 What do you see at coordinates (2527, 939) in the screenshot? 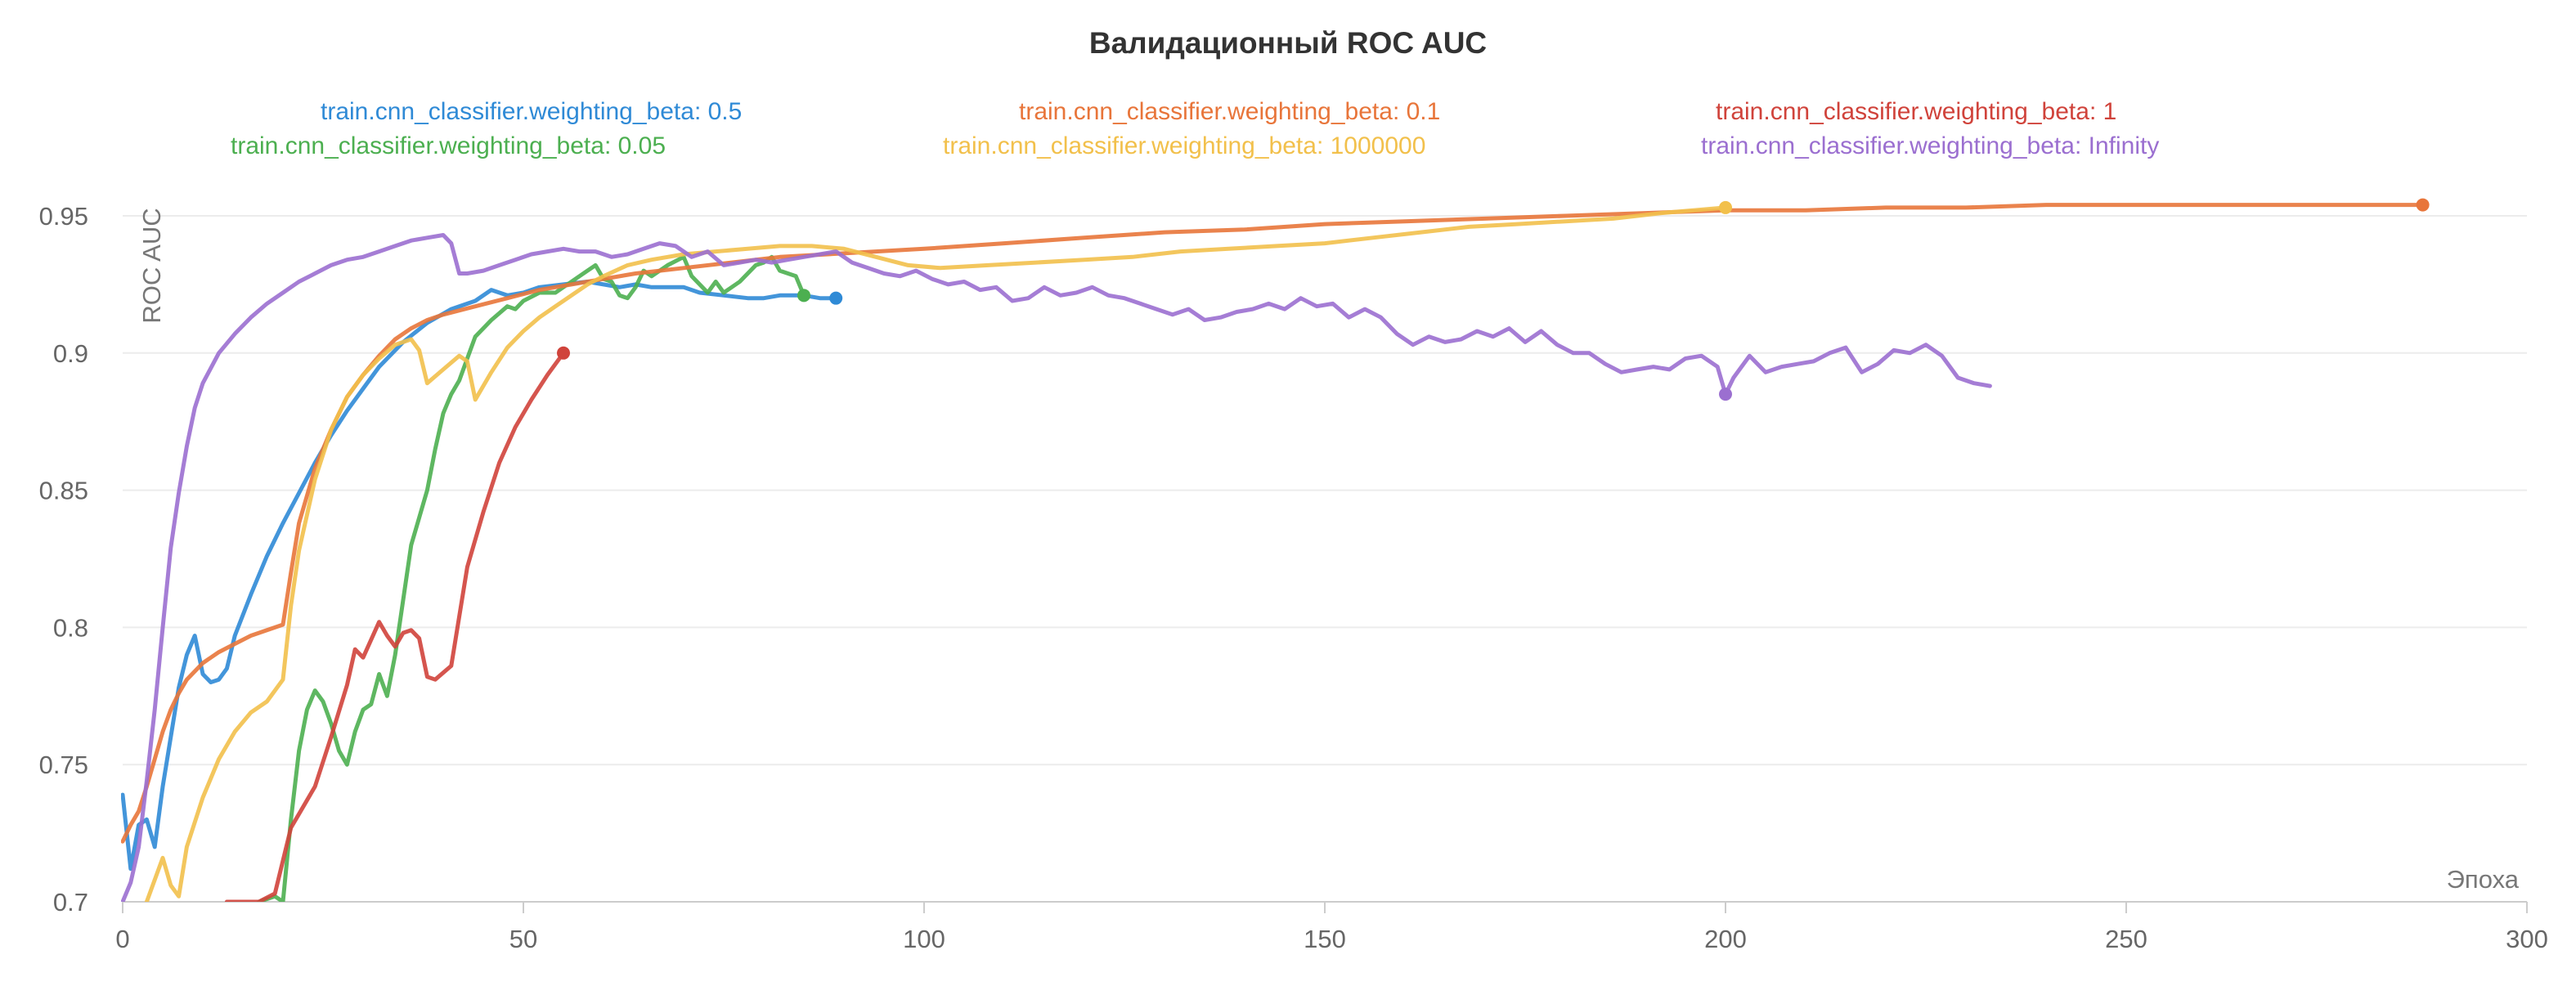
I see `x-tick-label: 300` at bounding box center [2527, 939].